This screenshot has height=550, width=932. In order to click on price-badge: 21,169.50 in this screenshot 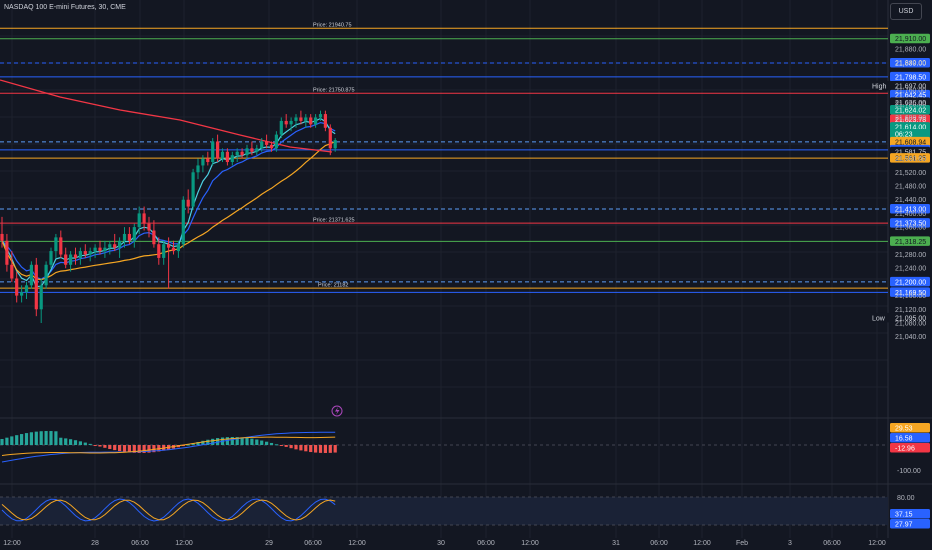, I will do `click(910, 293)`.